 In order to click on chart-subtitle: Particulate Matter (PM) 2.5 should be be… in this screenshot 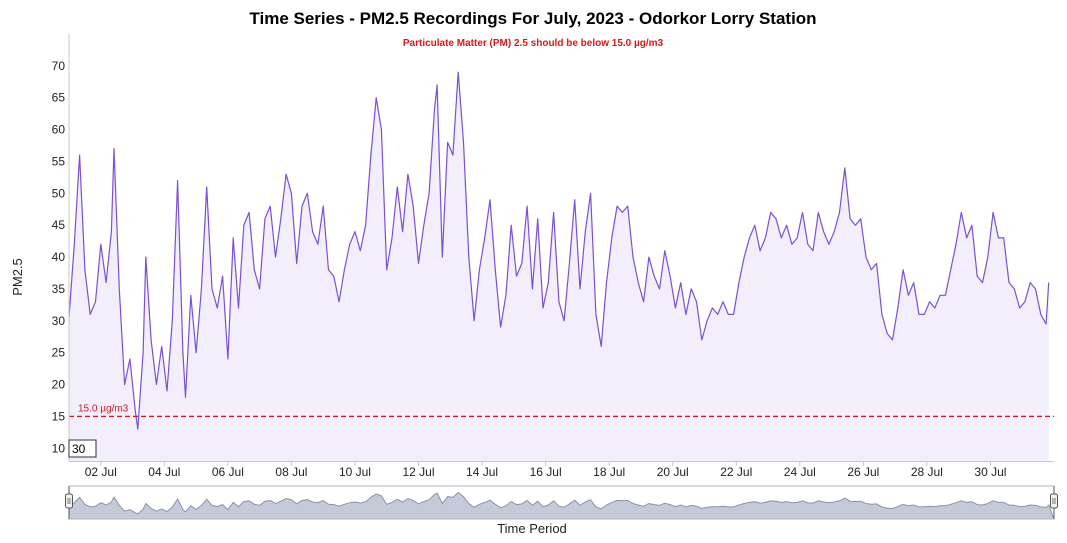, I will do `click(533, 43)`.